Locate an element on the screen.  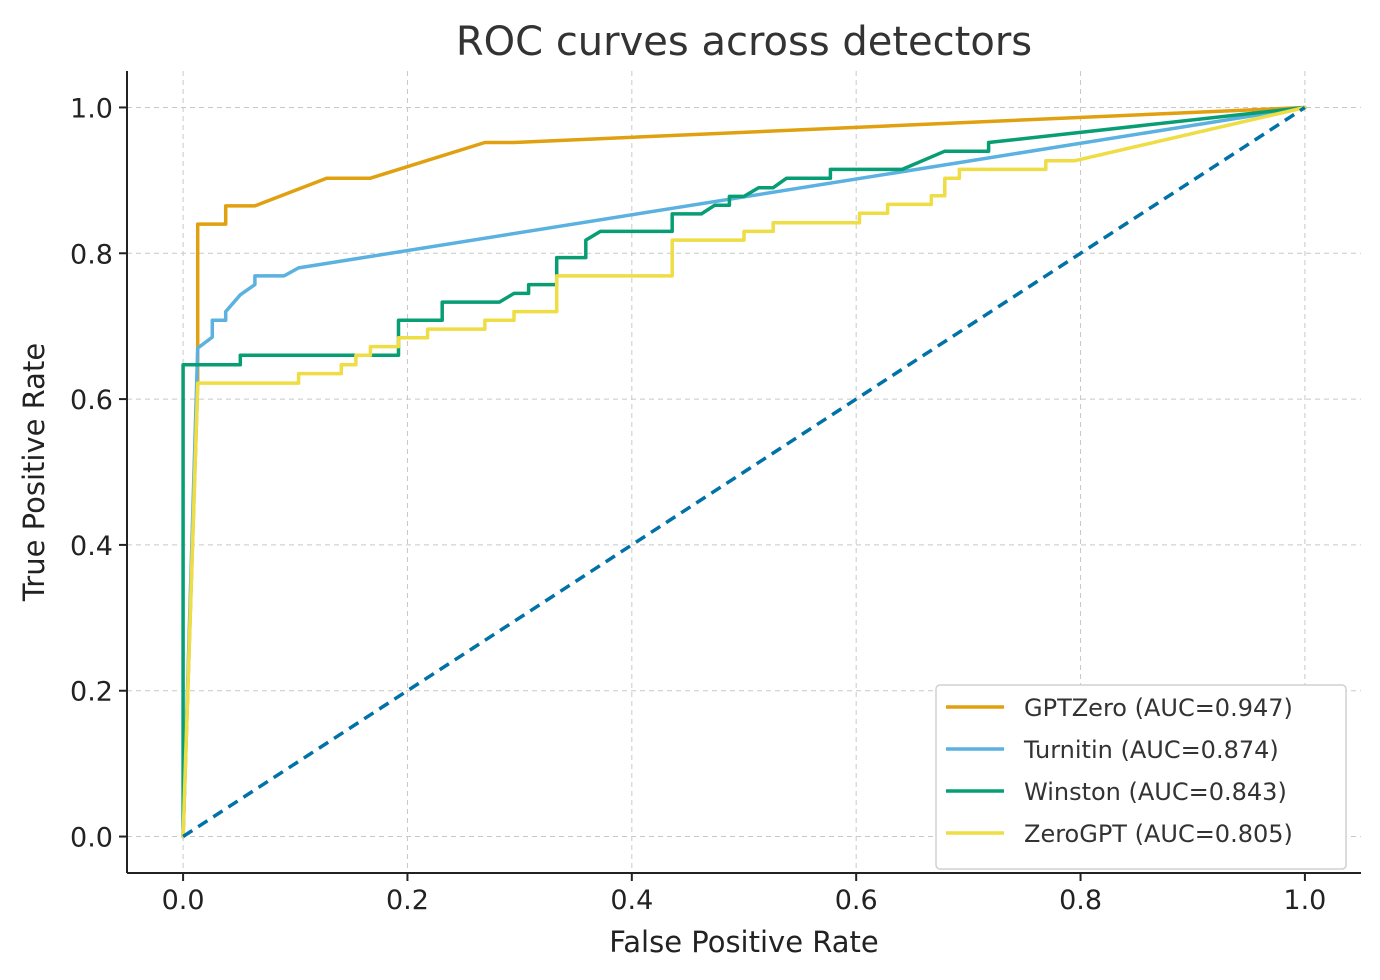
chart-title: ROC curves across detectors is located at coordinates (744, 42).